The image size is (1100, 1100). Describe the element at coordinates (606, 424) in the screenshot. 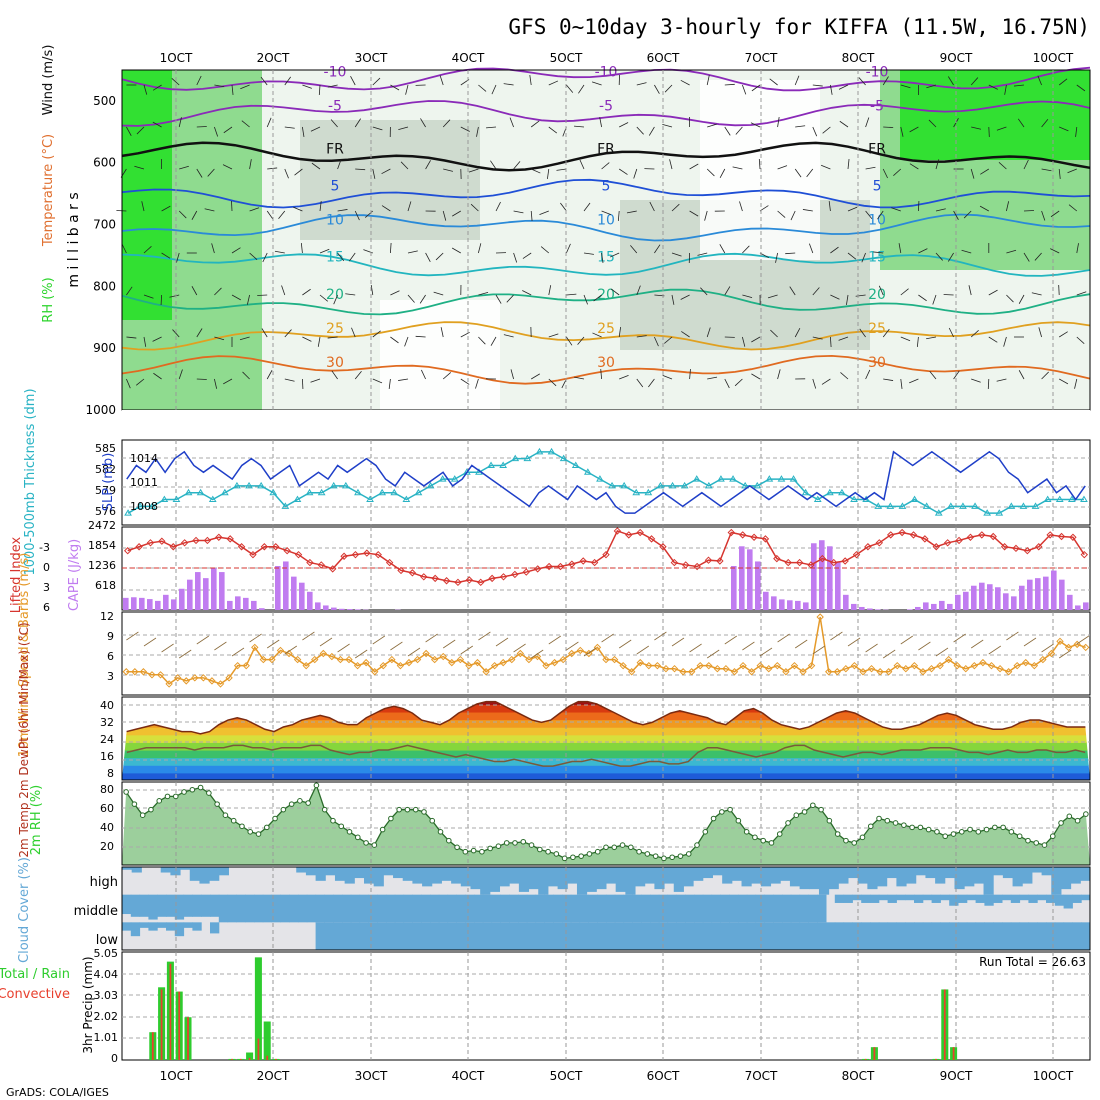

I see `upper-air-gap` at that location.